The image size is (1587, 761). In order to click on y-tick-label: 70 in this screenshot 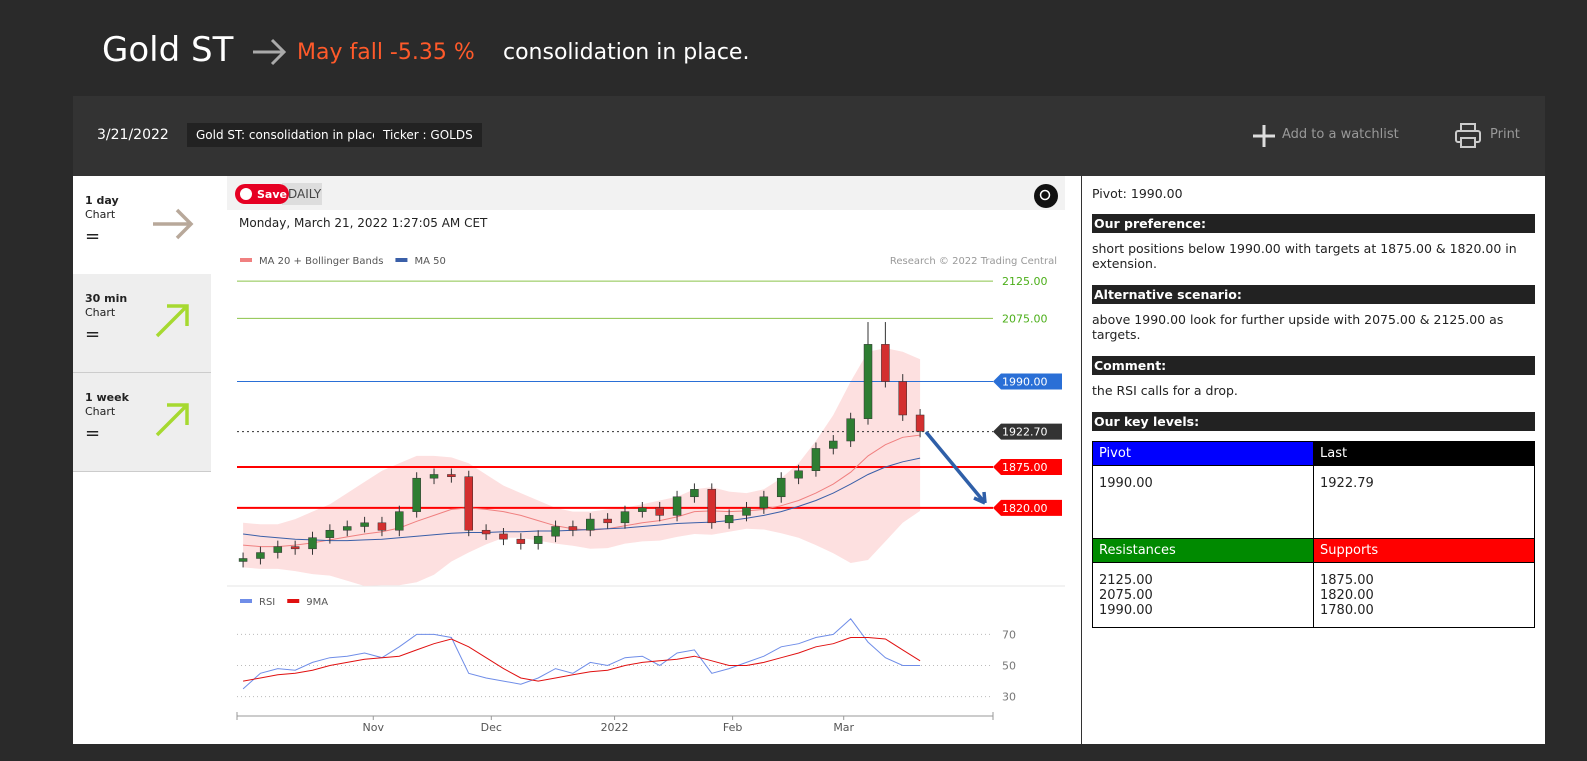, I will do `click(1009, 634)`.